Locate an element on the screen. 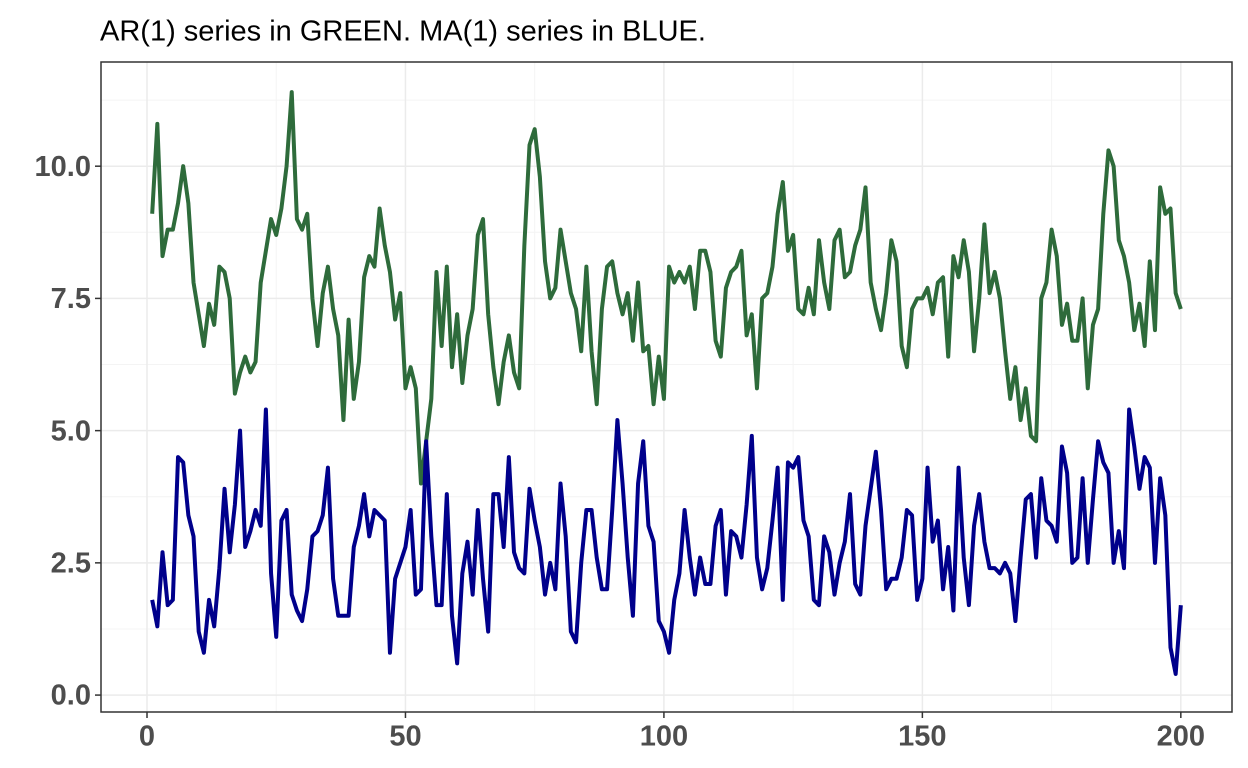 This screenshot has height=768, width=1248. x-tick-label: 50 is located at coordinates (405, 737).